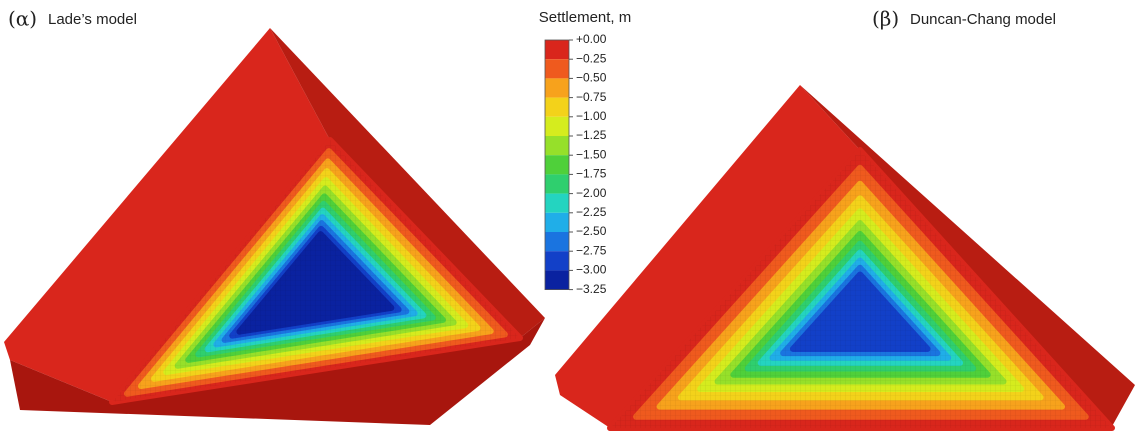 The image size is (1141, 432). I want to click on colorbar-tick-label: −1.25, so click(591, 135).